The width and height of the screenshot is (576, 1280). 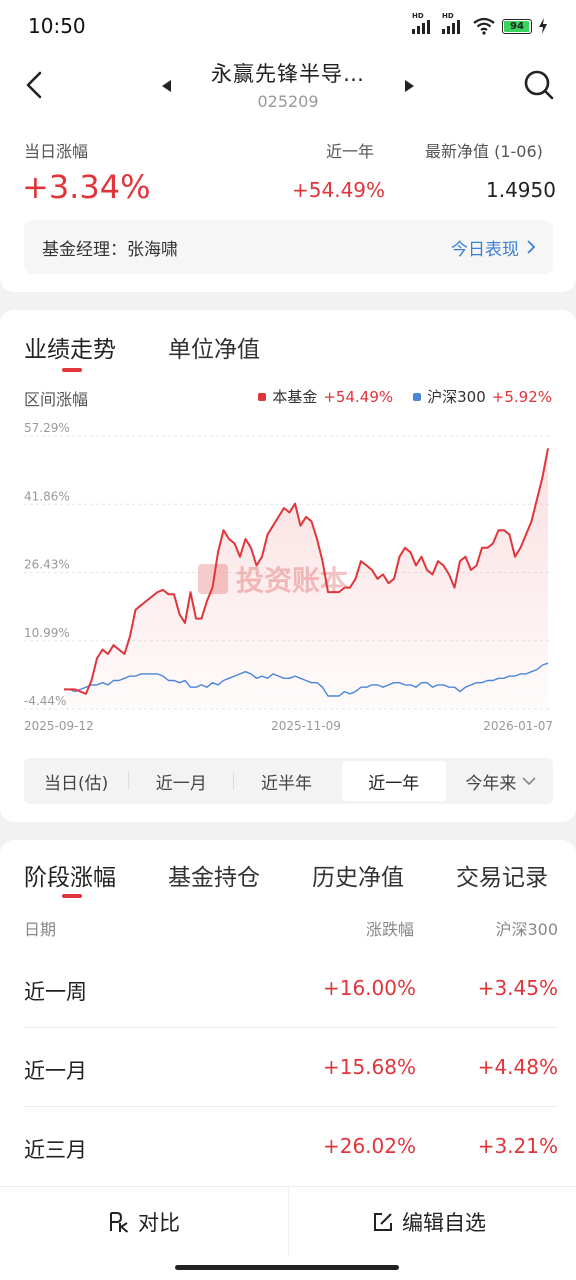 I want to click on table-row: 近三月 +26.02% +3.21%, so click(x=291, y=1148).